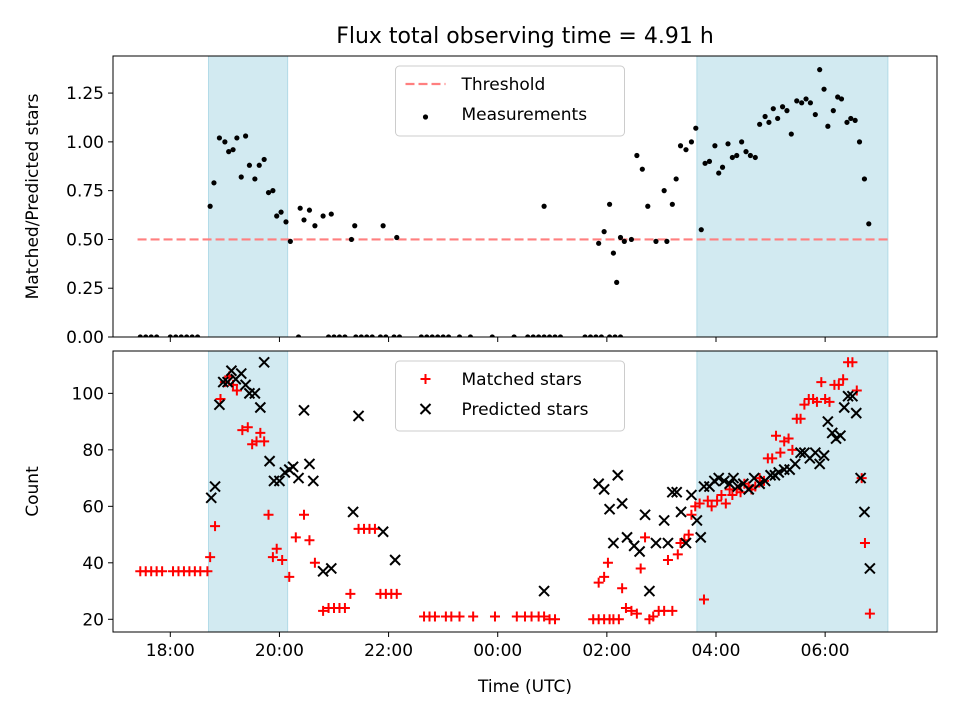 The height and width of the screenshot is (725, 960). I want to click on x-tick-label: 06:00, so click(825, 651).